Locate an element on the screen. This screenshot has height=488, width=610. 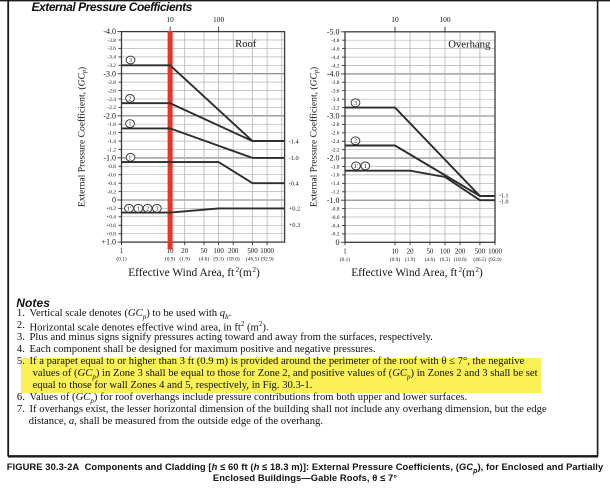
svg-text: 50 is located at coordinates (429, 251).